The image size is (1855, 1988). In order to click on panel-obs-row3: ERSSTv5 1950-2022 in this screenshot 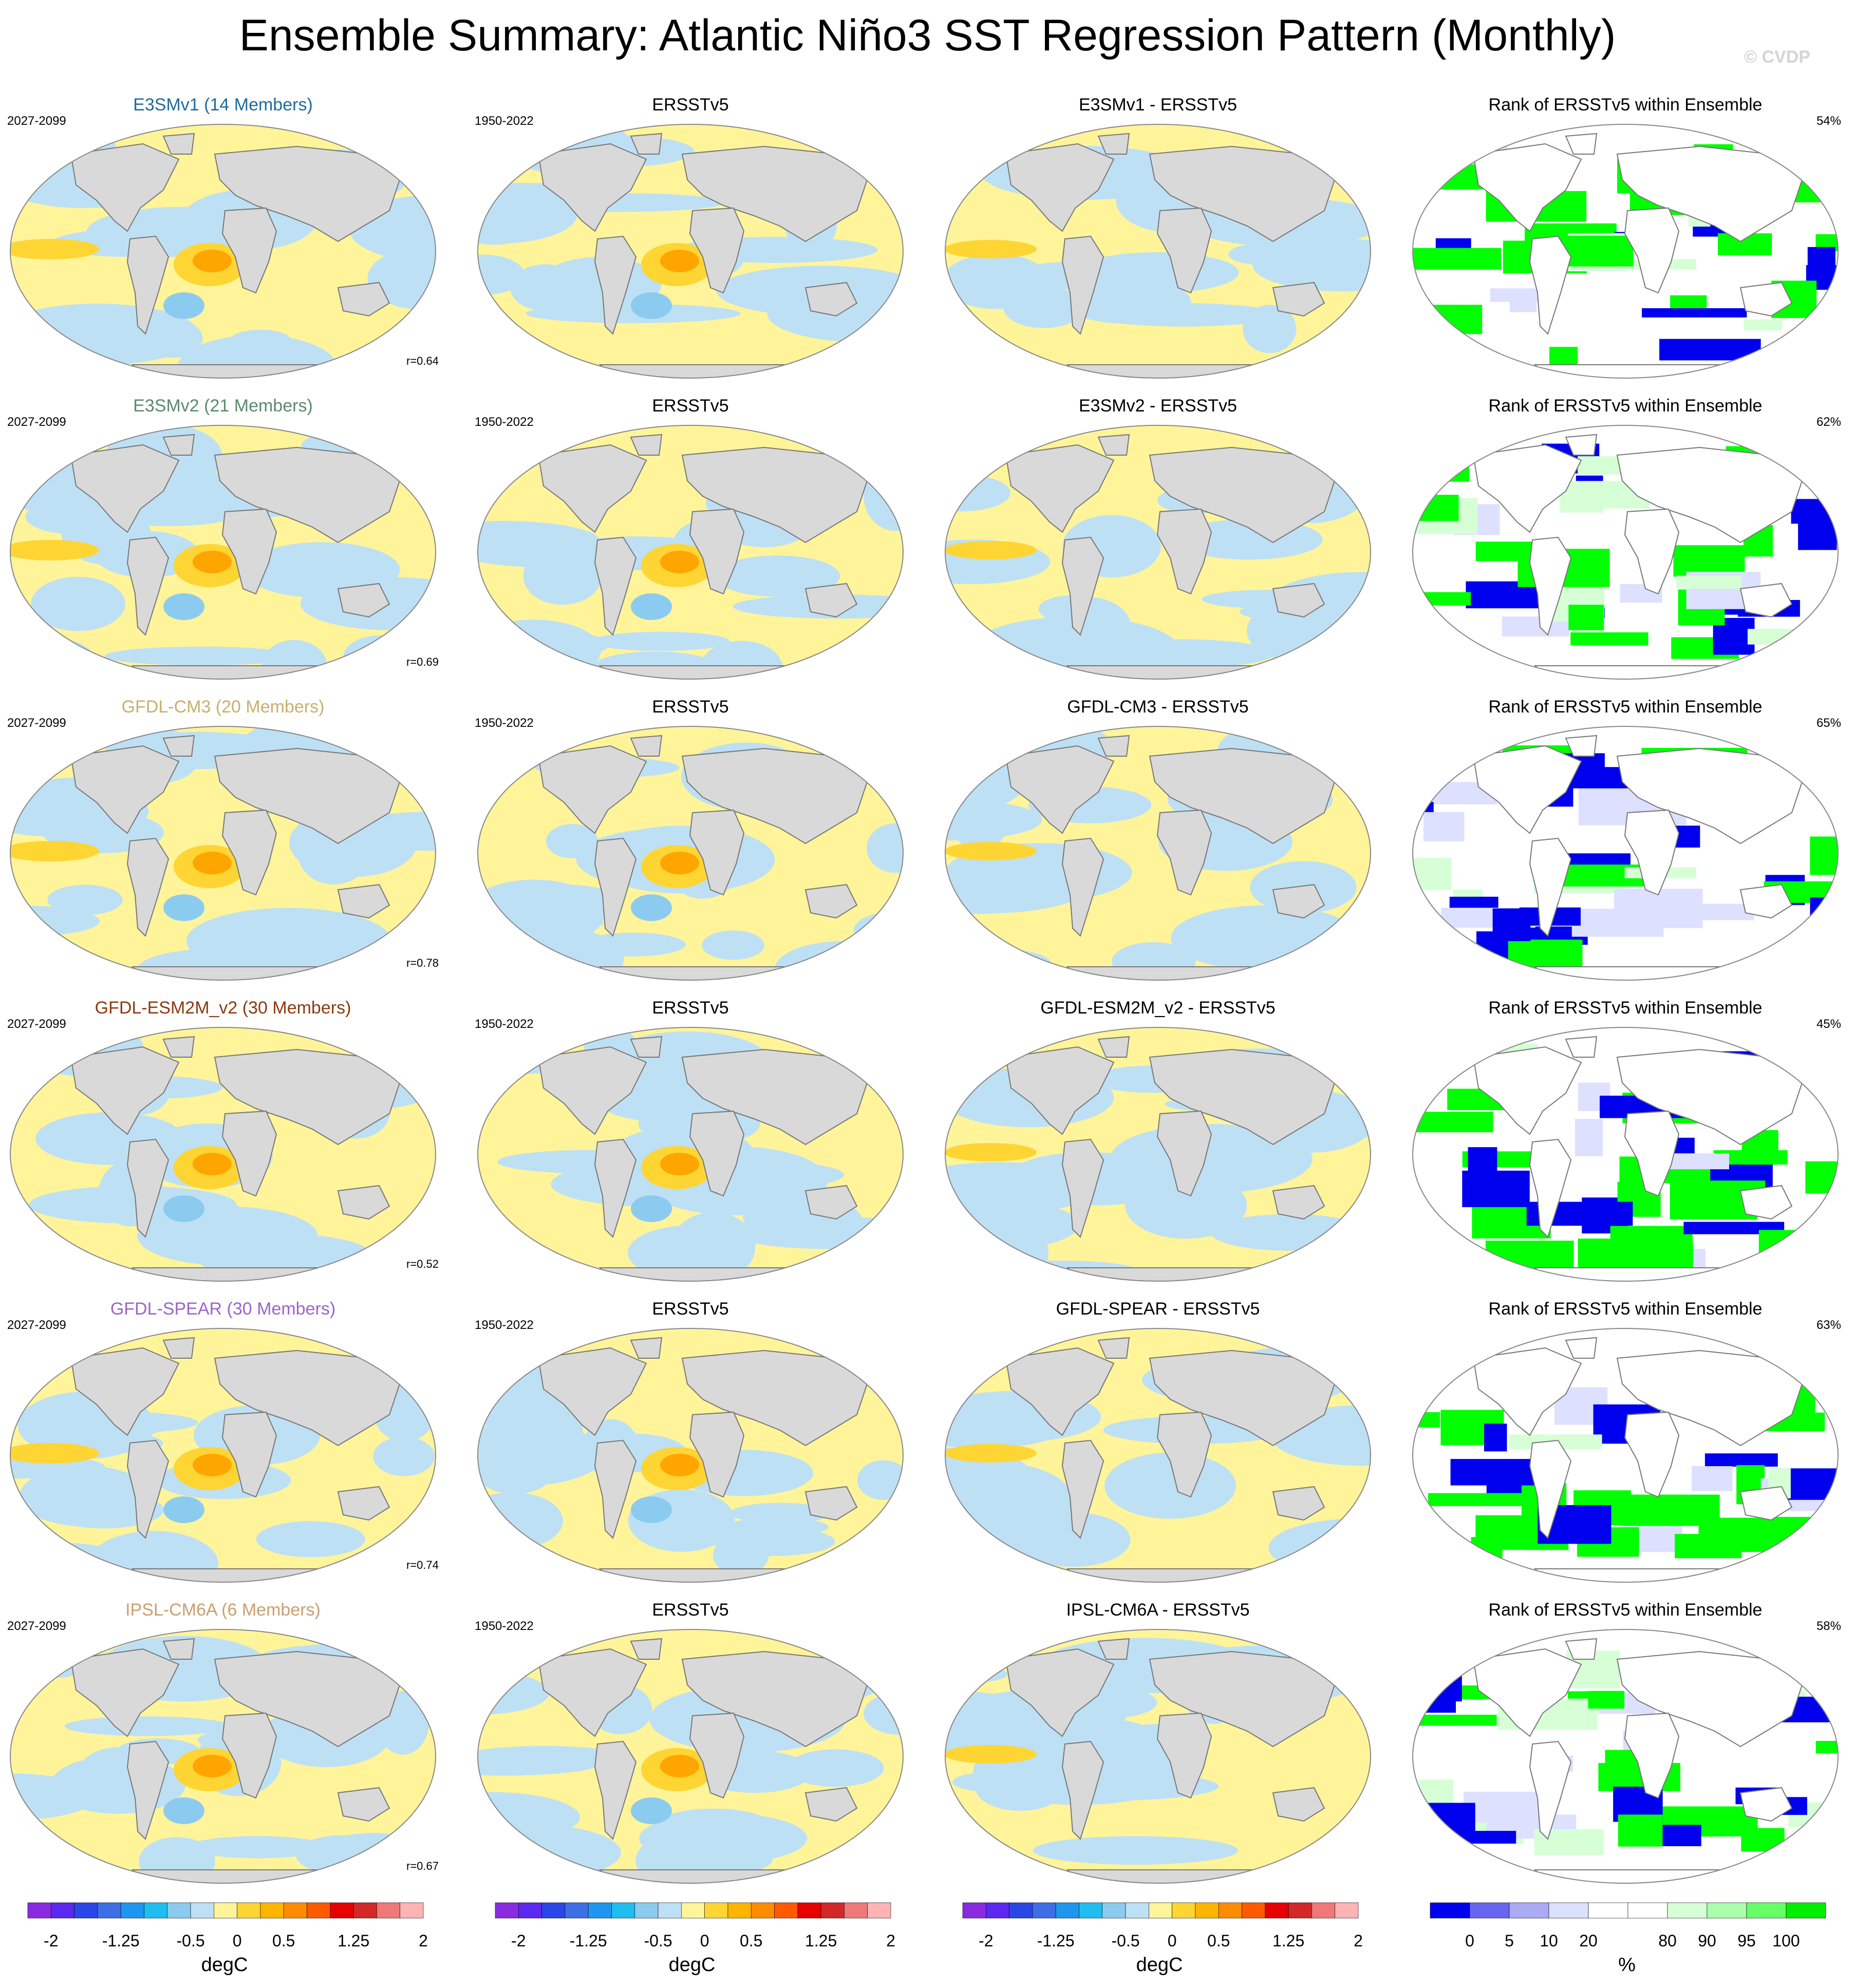, I will do `click(690, 845)`.